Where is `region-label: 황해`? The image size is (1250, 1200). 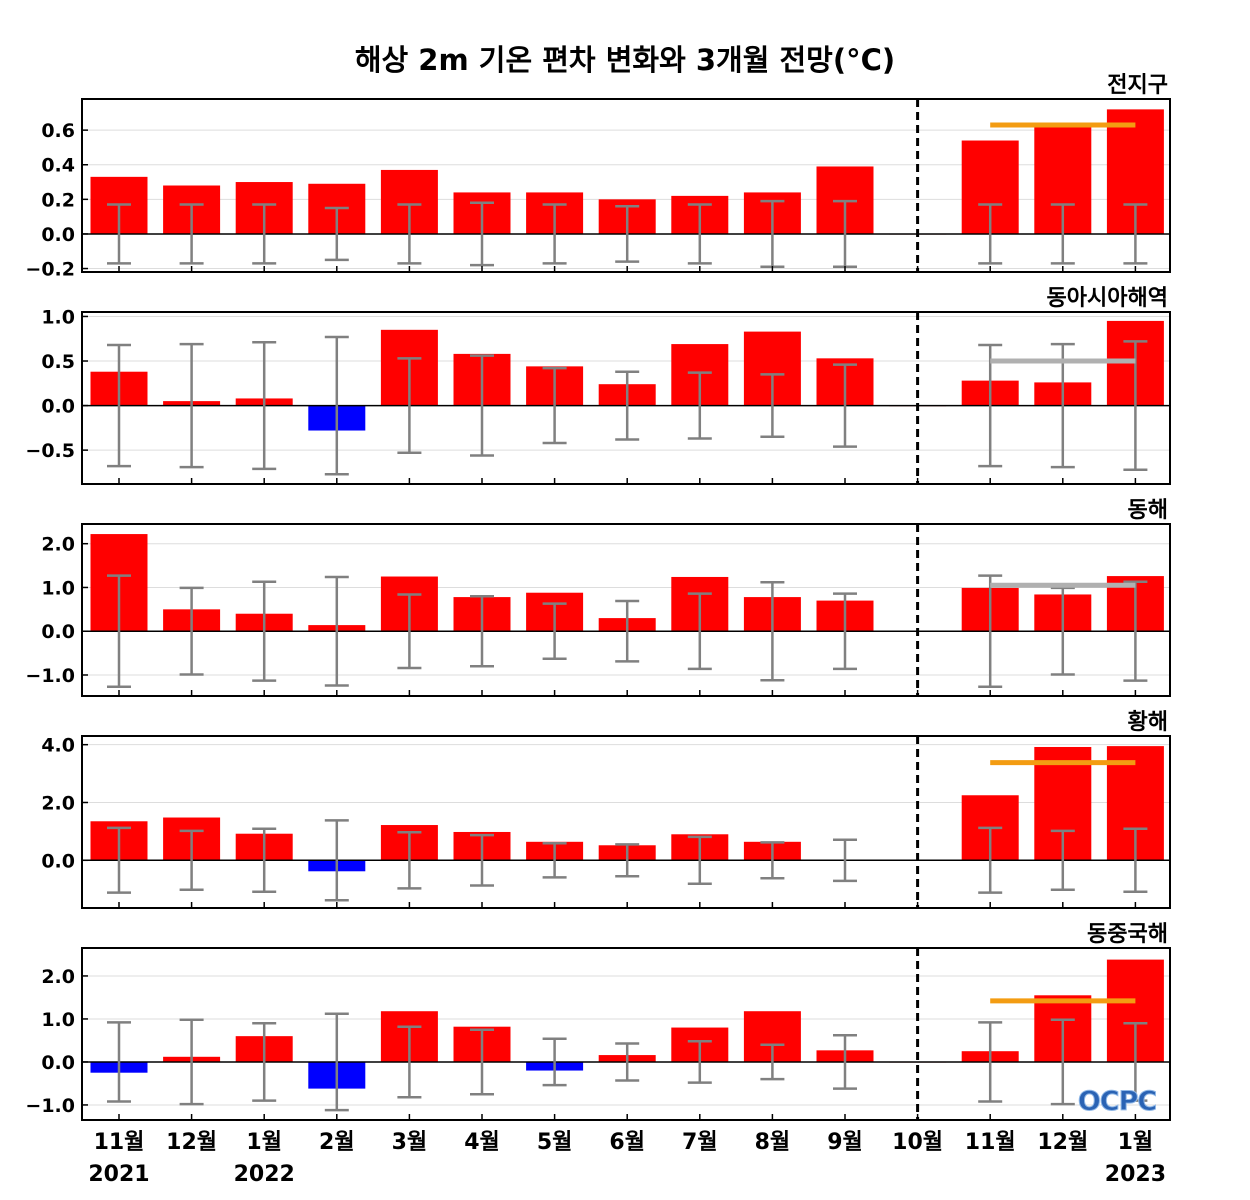 region-label: 황해 is located at coordinates (1148, 722).